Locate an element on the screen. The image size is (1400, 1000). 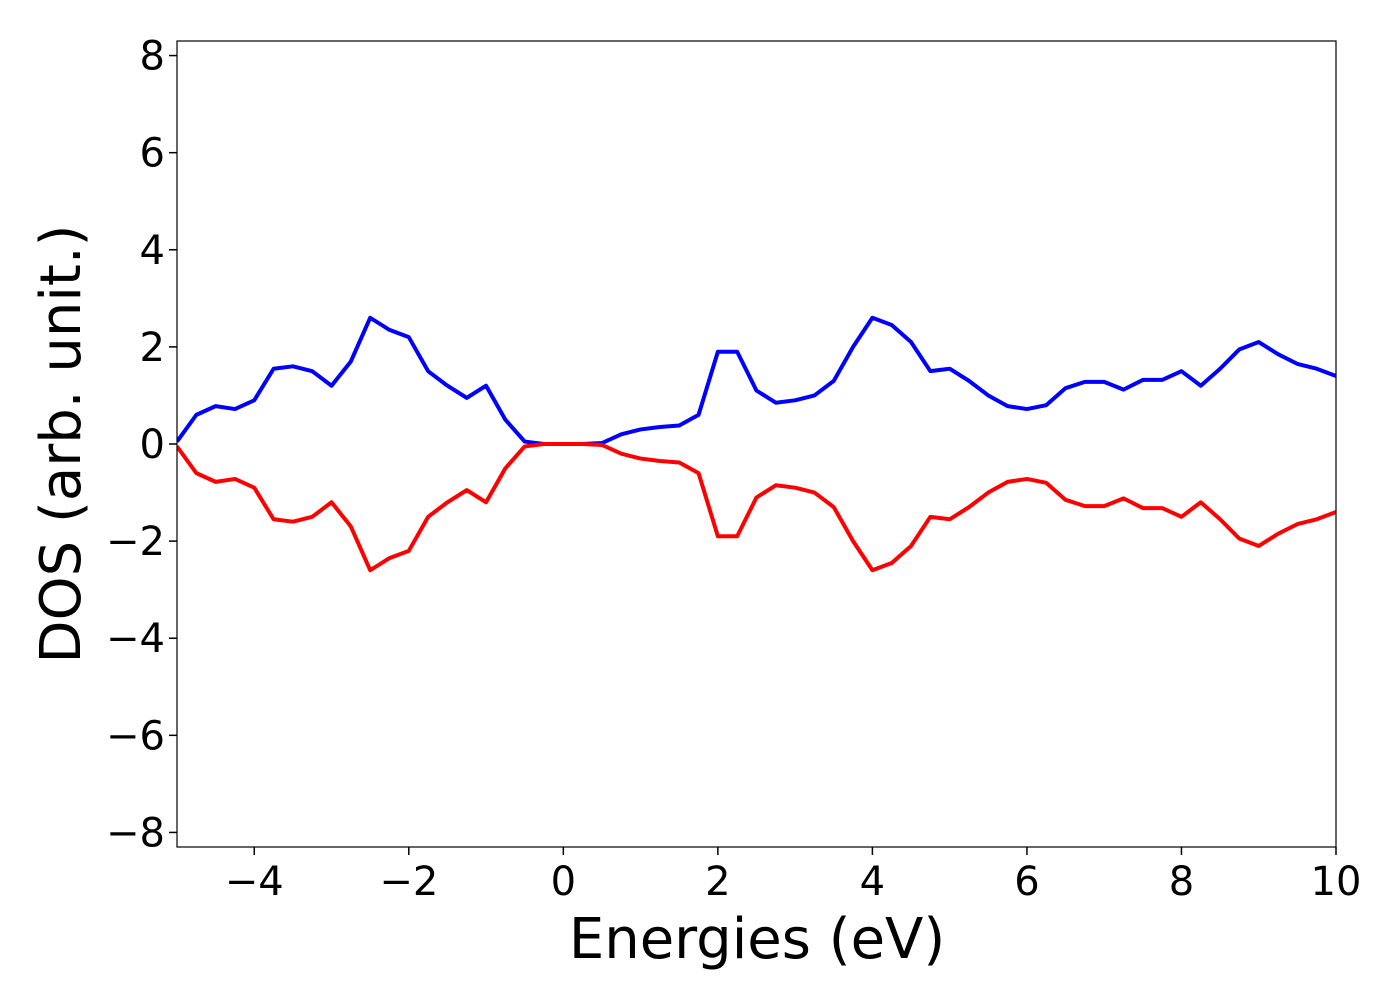
x-tick-label: −2 is located at coordinates (408, 882).